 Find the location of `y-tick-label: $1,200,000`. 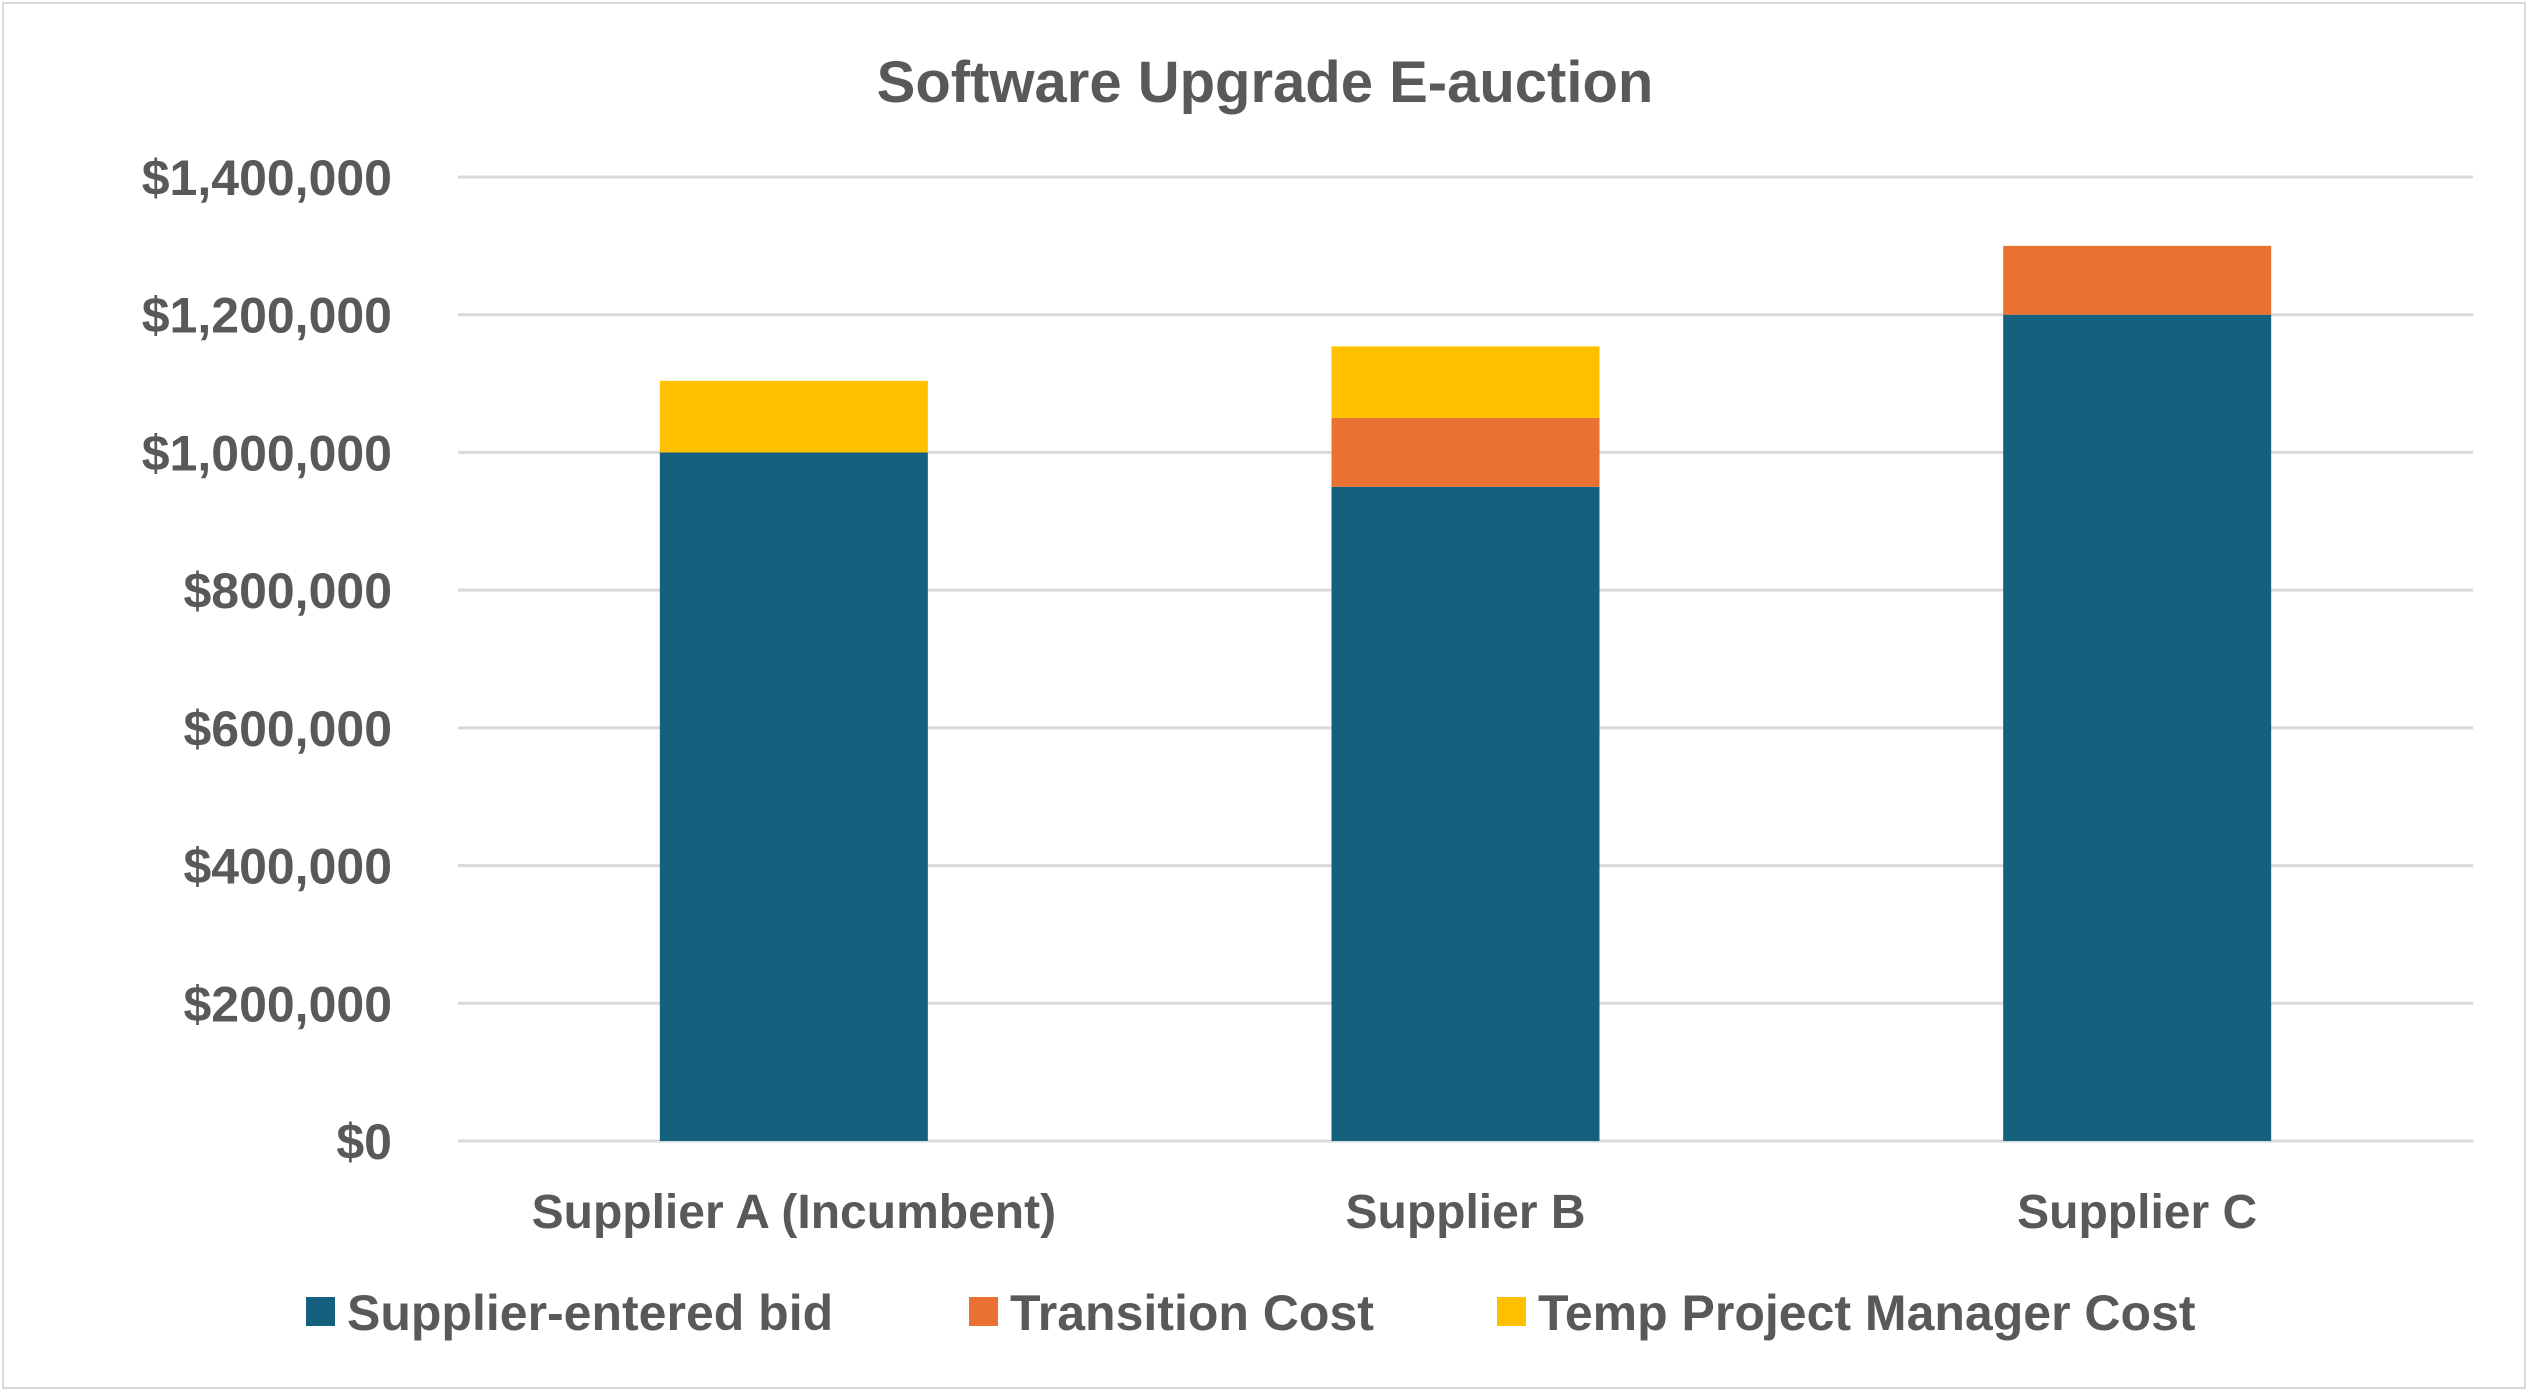

y-tick-label: $1,200,000 is located at coordinates (267, 316).